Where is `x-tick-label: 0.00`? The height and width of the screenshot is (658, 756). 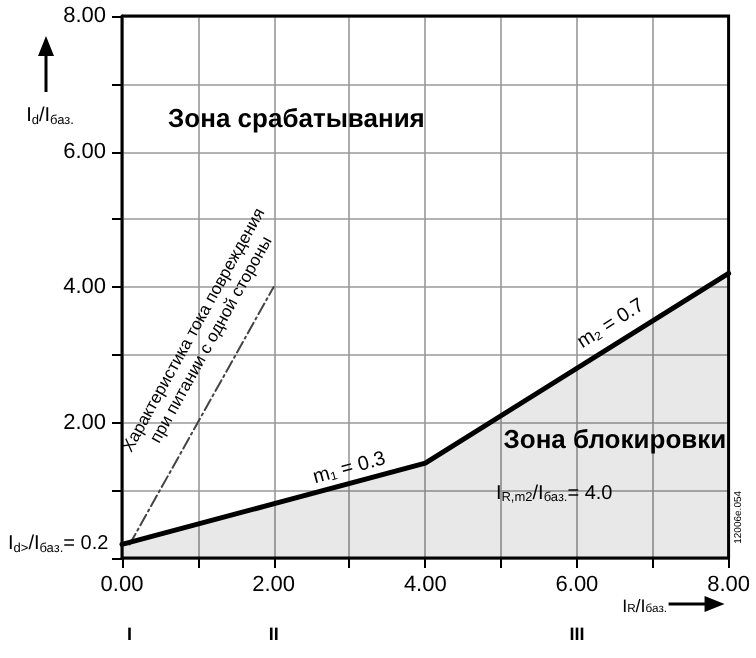 x-tick-label: 0.00 is located at coordinates (122, 585).